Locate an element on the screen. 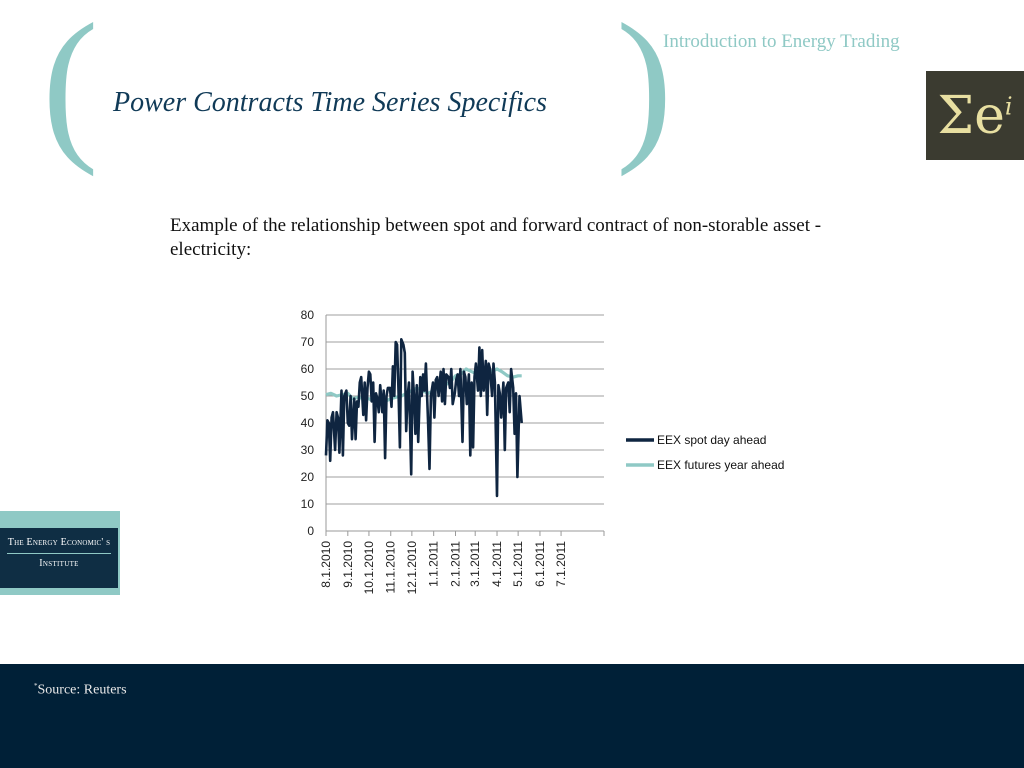  y-tick-label: 20 is located at coordinates (308, 477).